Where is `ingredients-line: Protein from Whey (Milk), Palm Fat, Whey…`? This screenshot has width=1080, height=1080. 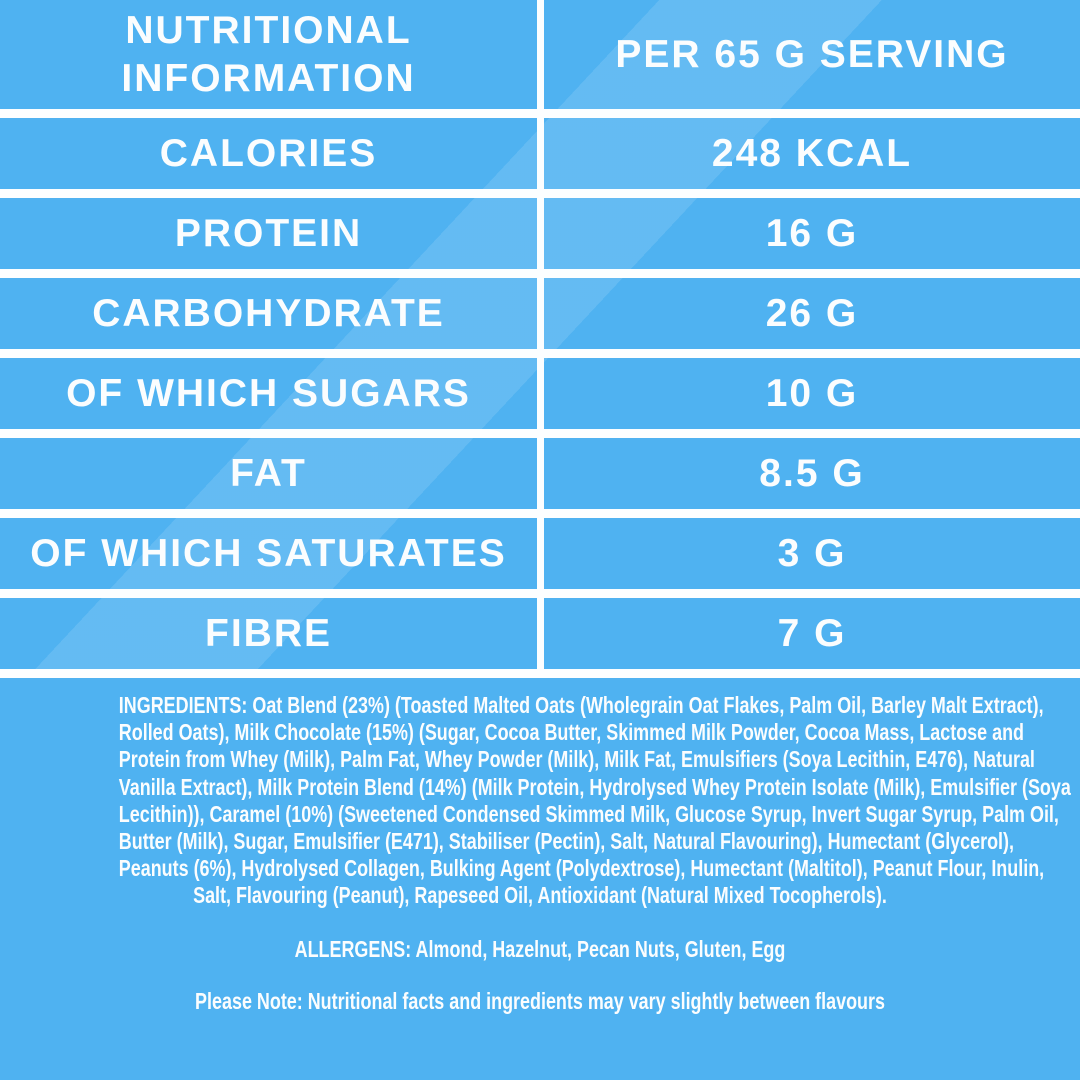
ingredients-line: Protein from Whey (Milk), Palm Fat, Whey… is located at coordinates (576, 759).